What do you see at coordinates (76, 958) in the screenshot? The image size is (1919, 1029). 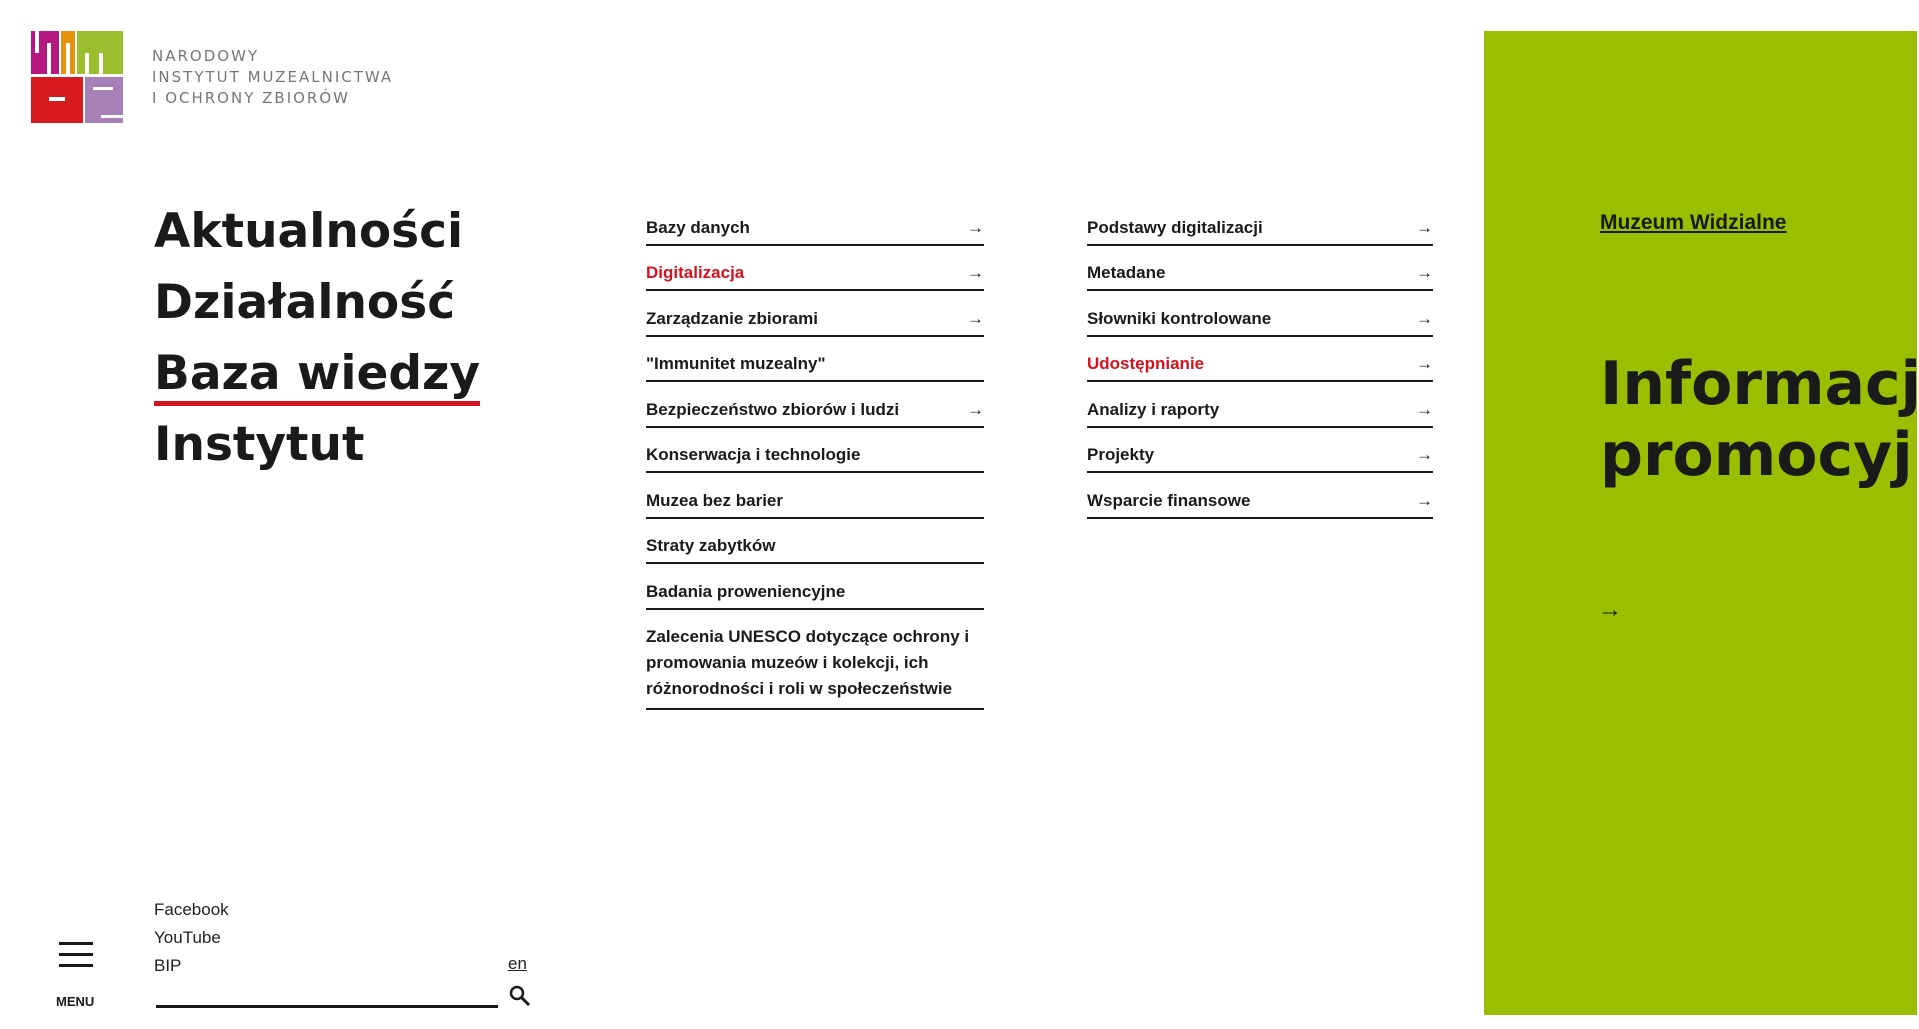 I see `hamburger-icon` at bounding box center [76, 958].